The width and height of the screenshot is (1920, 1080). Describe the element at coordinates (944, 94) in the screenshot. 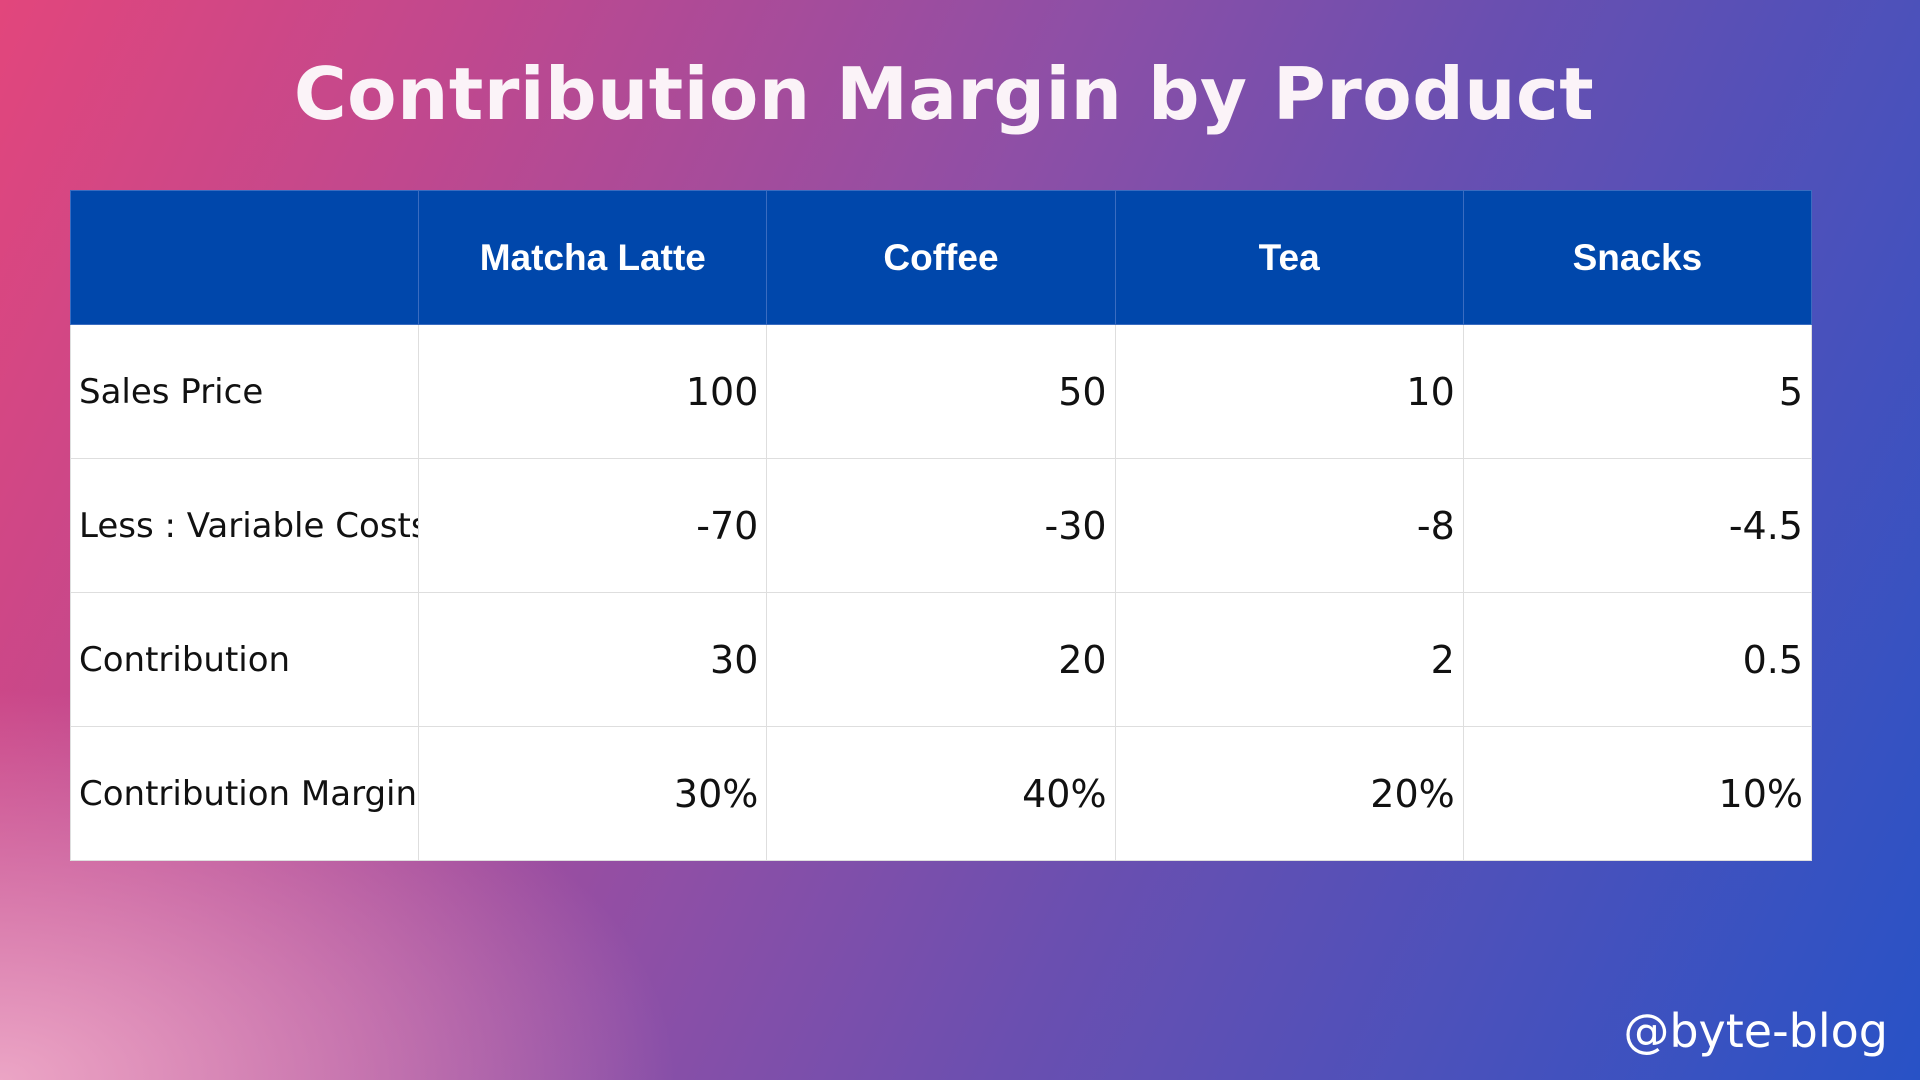

I see `page-title: Contribution Margin by Product` at that location.